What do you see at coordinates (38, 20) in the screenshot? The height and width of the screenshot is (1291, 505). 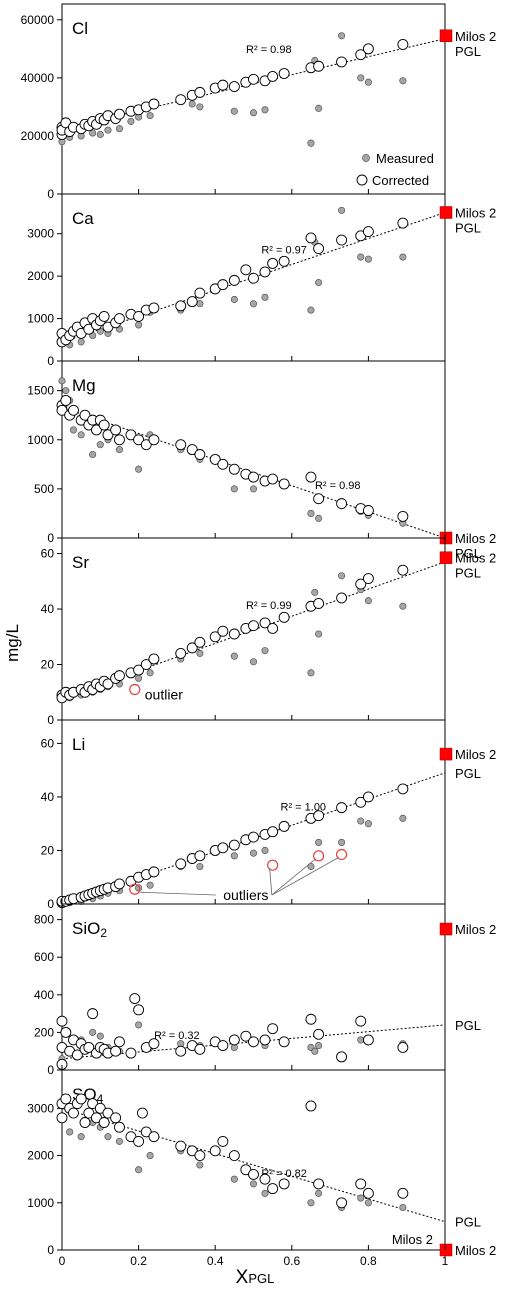 I see `y-tick-label: 60000` at bounding box center [38, 20].